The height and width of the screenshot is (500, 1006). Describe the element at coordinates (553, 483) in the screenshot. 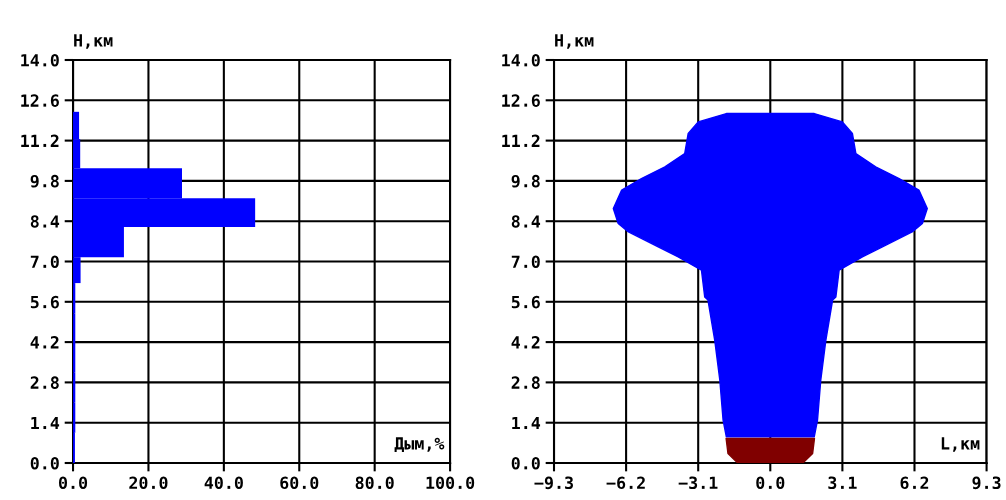

I see `x-tick-label: −9.3` at that location.